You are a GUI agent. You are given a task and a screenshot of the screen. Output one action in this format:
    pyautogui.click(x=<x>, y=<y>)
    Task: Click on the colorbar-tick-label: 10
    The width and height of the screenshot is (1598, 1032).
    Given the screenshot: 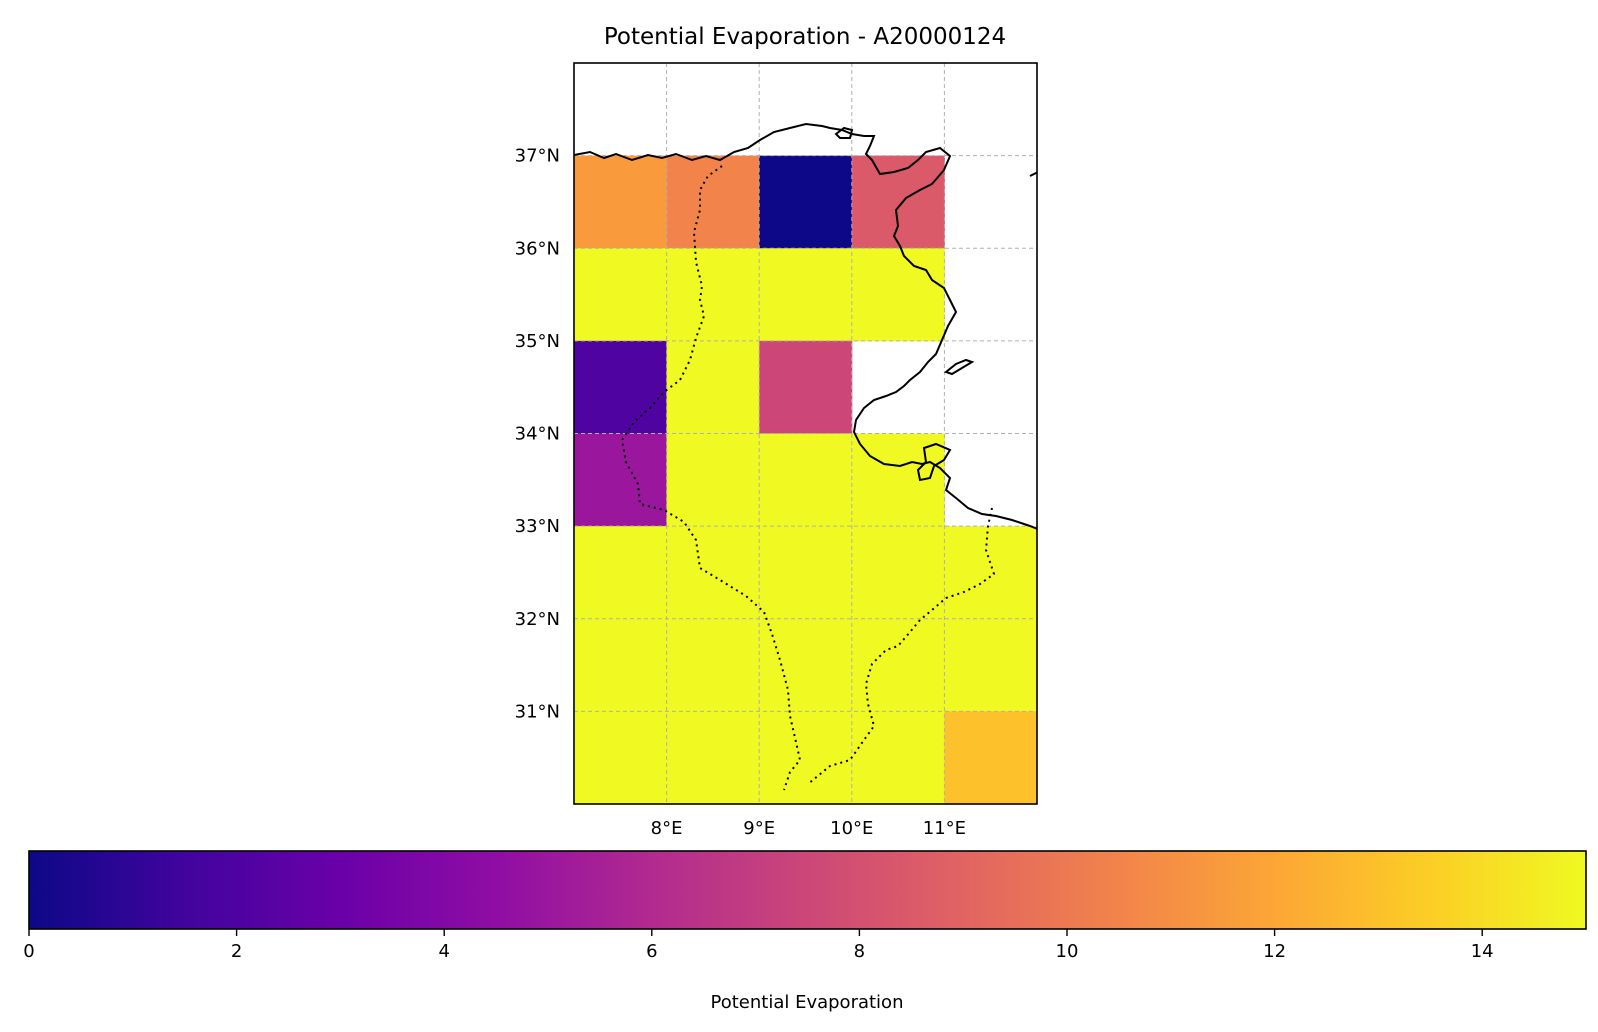 What is the action you would take?
    pyautogui.click(x=1067, y=951)
    